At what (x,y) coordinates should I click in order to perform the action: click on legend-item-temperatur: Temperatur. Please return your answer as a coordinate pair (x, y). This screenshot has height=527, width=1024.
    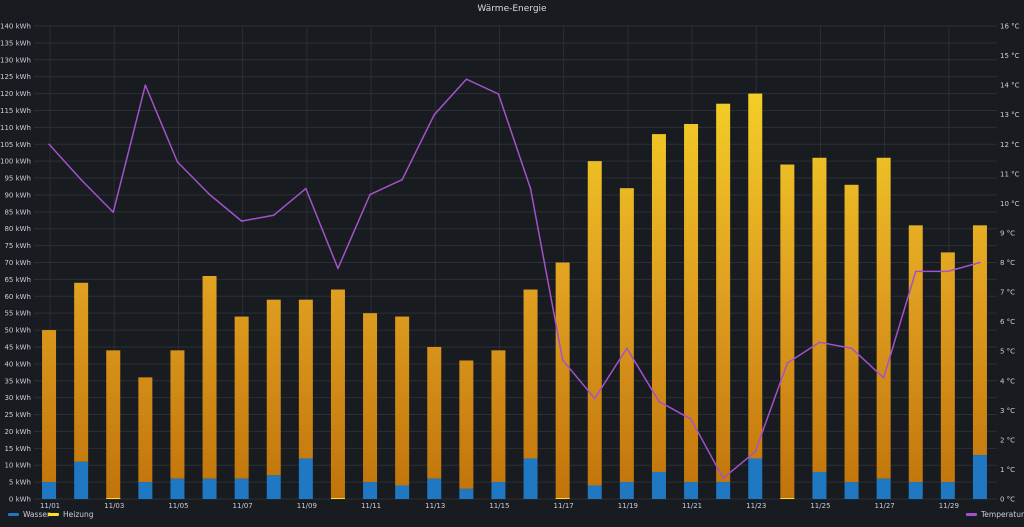
    Looking at the image, I should click on (995, 514).